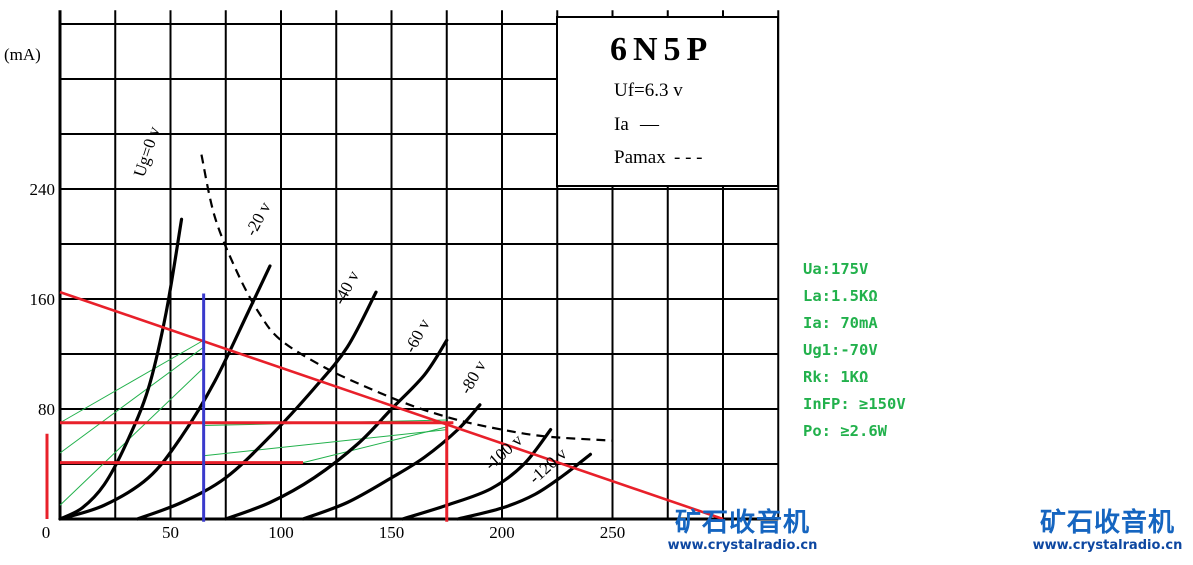 The height and width of the screenshot is (565, 1193). I want to click on param-la: La:1.5KΩ, so click(840, 296).